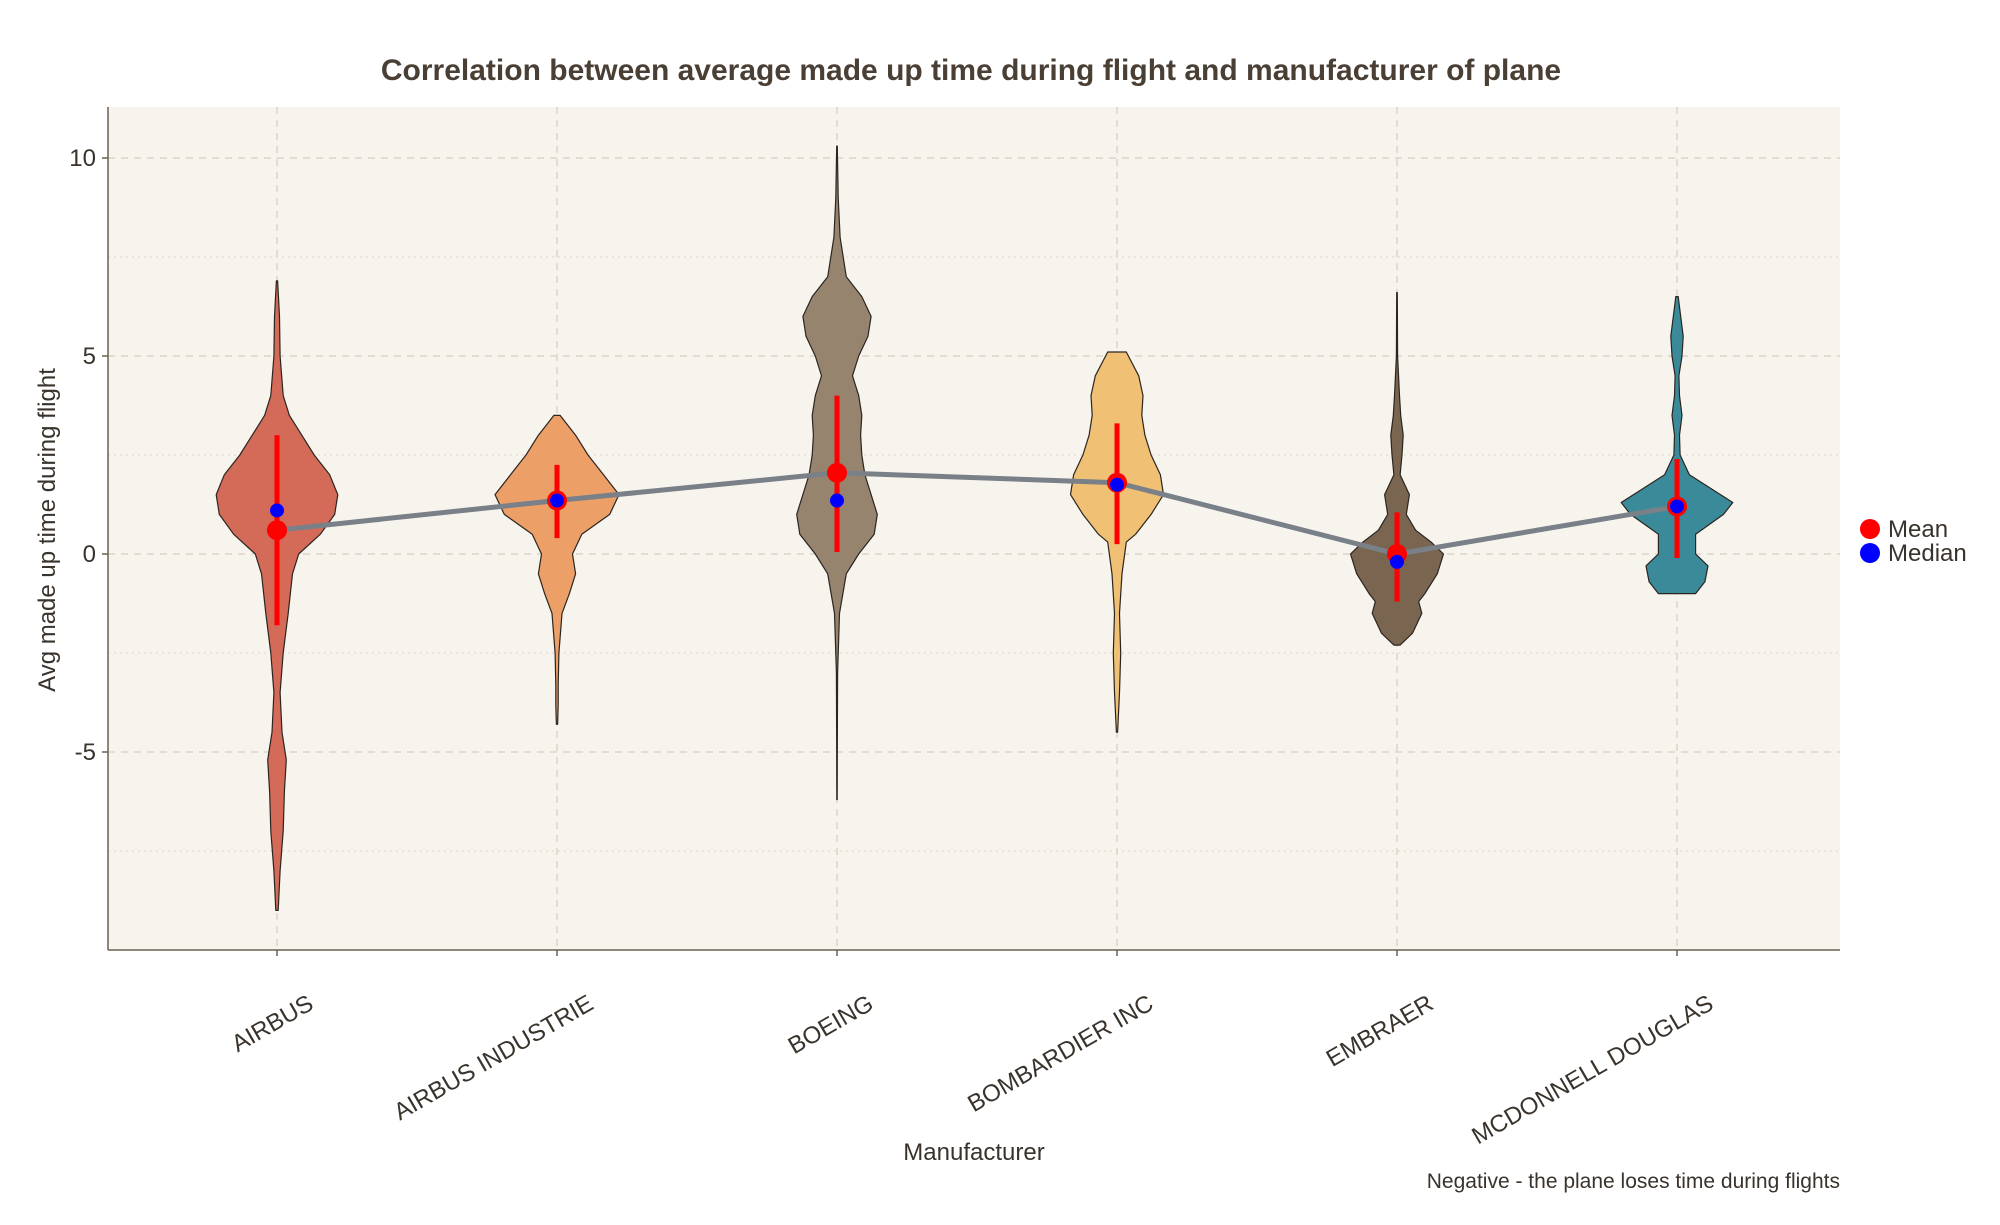 The image size is (2000, 1225). Describe the element at coordinates (85, 752) in the screenshot. I see `y-tick-label: -5` at that location.